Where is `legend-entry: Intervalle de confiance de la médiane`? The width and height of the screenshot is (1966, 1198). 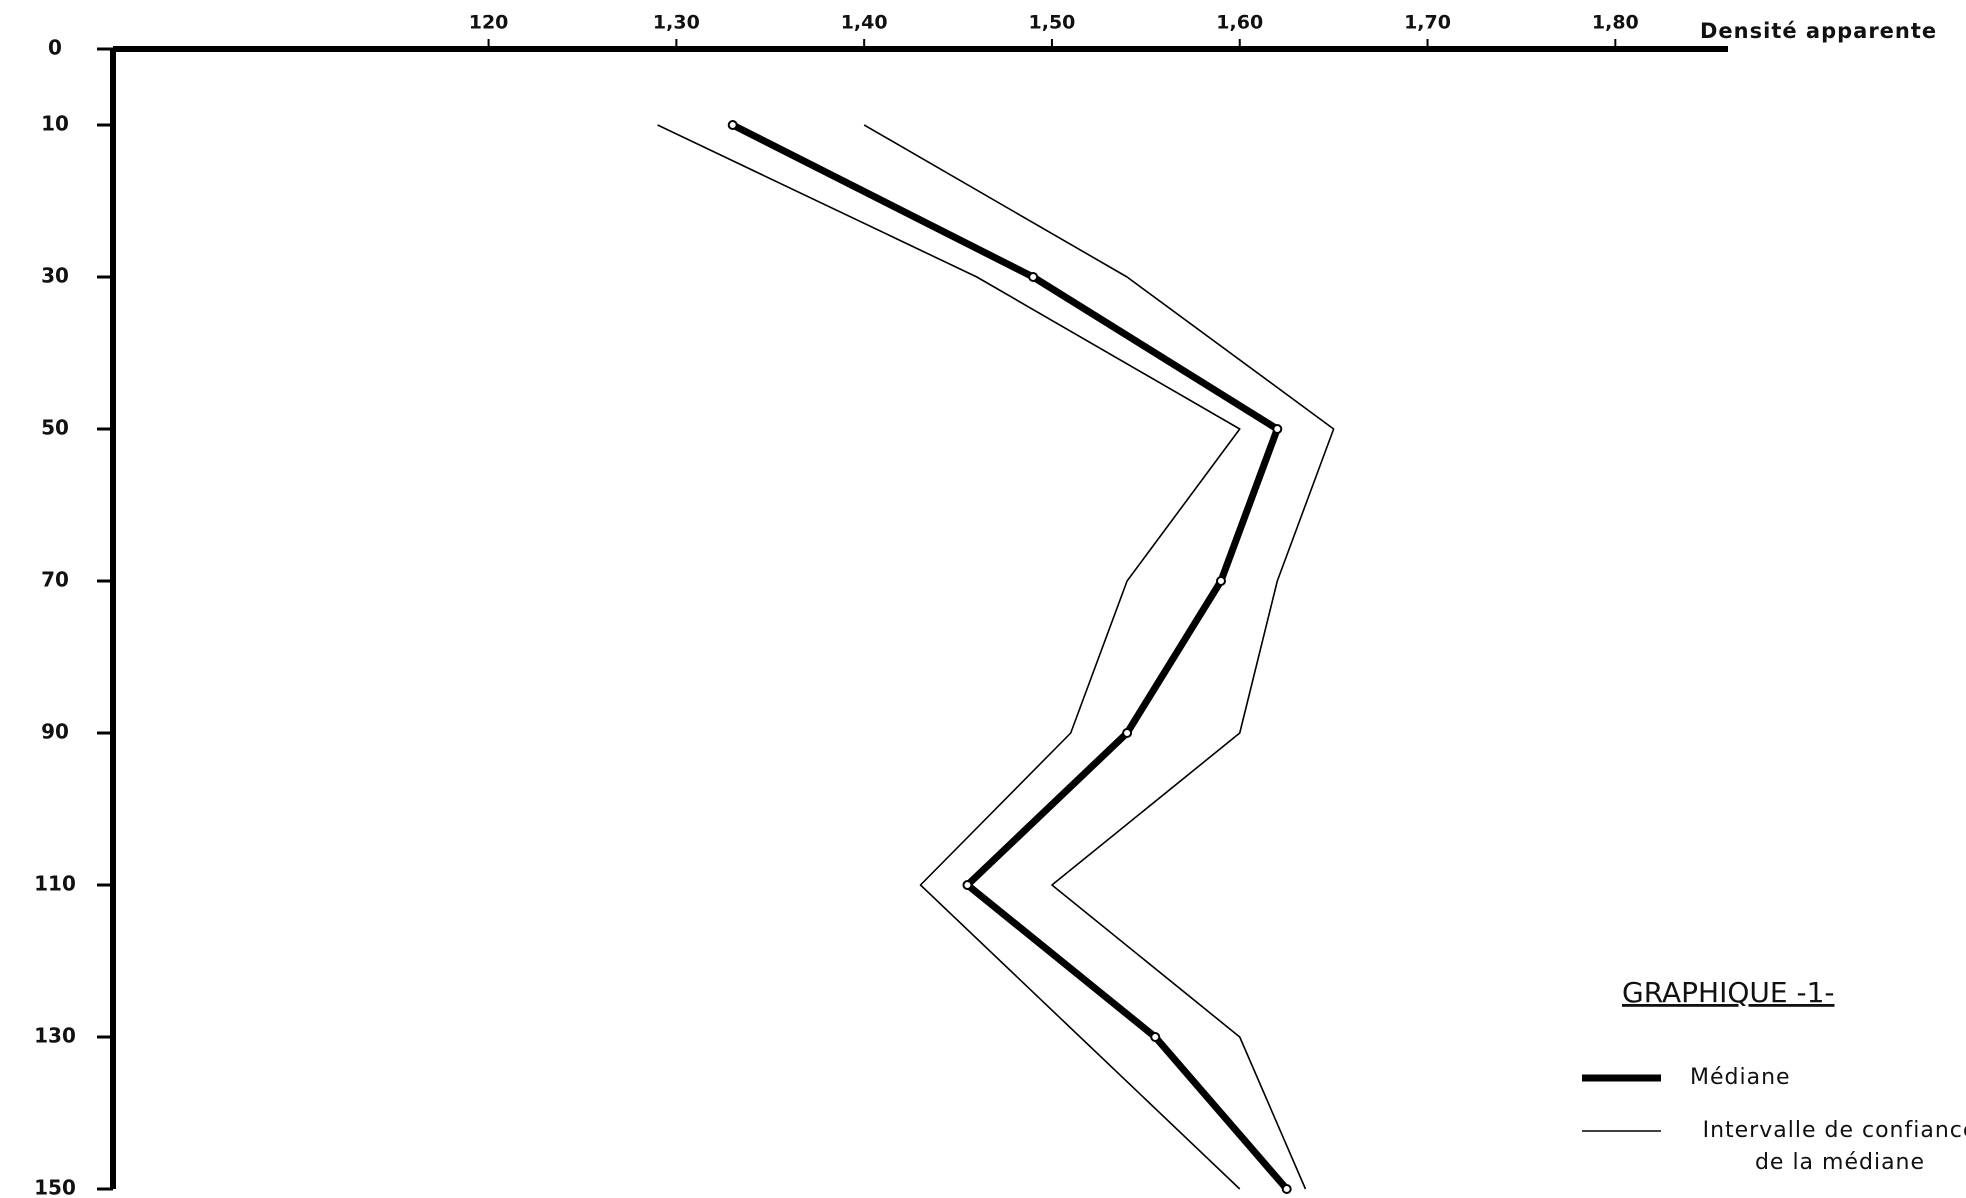 legend-entry: Intervalle de confiance de la médiane is located at coordinates (1834, 1146).